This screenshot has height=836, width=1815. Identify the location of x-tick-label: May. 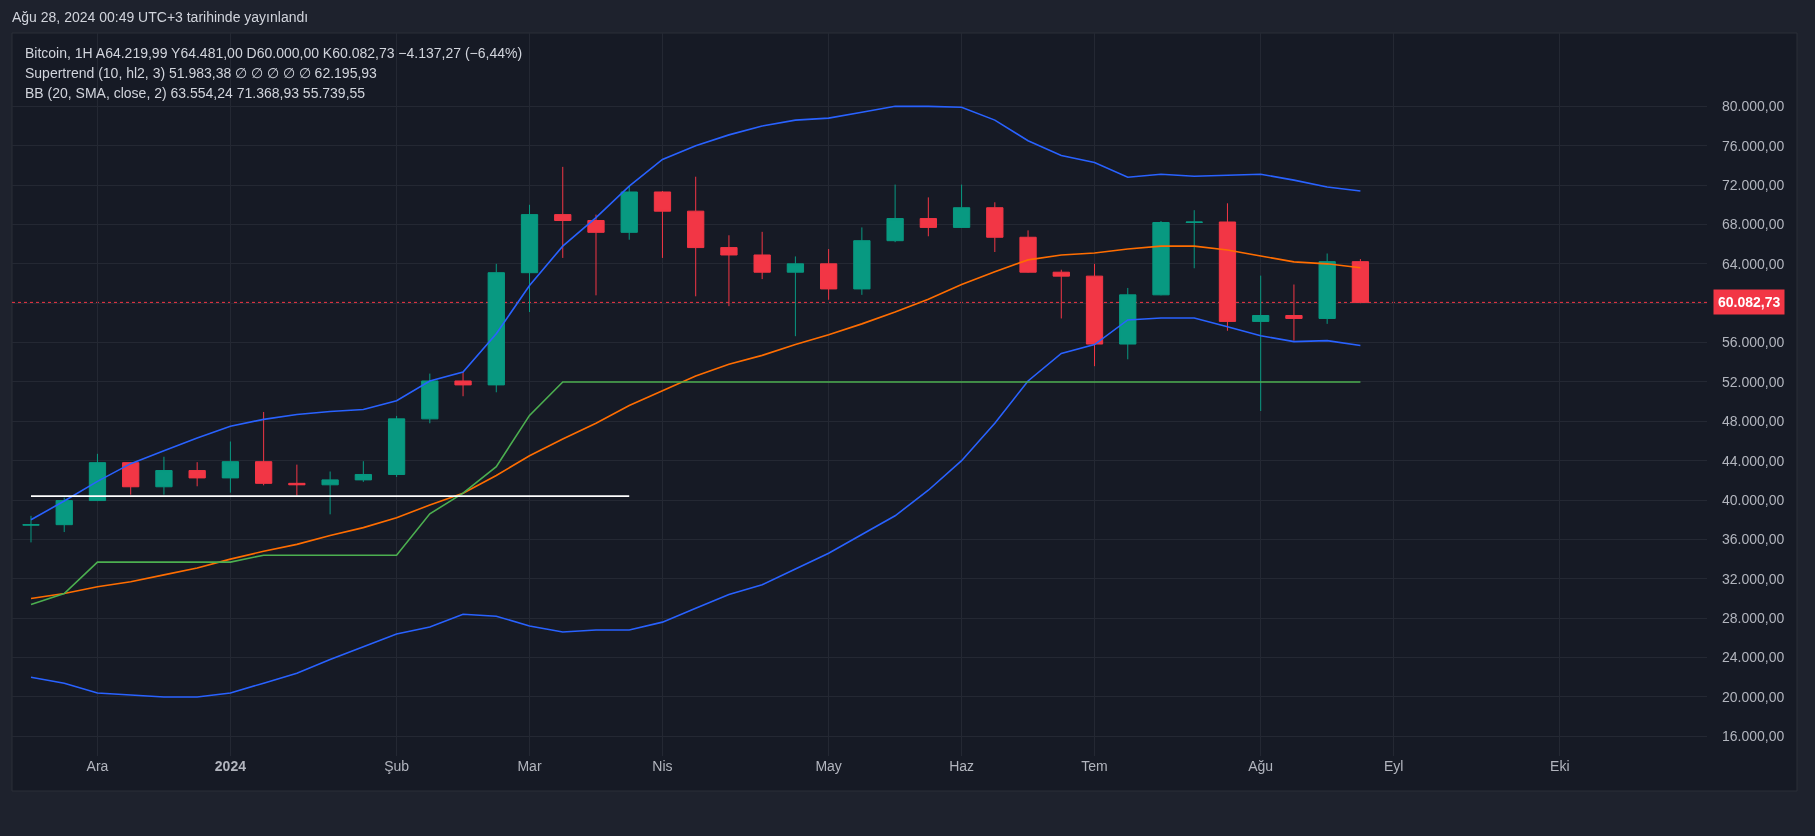
(828, 766).